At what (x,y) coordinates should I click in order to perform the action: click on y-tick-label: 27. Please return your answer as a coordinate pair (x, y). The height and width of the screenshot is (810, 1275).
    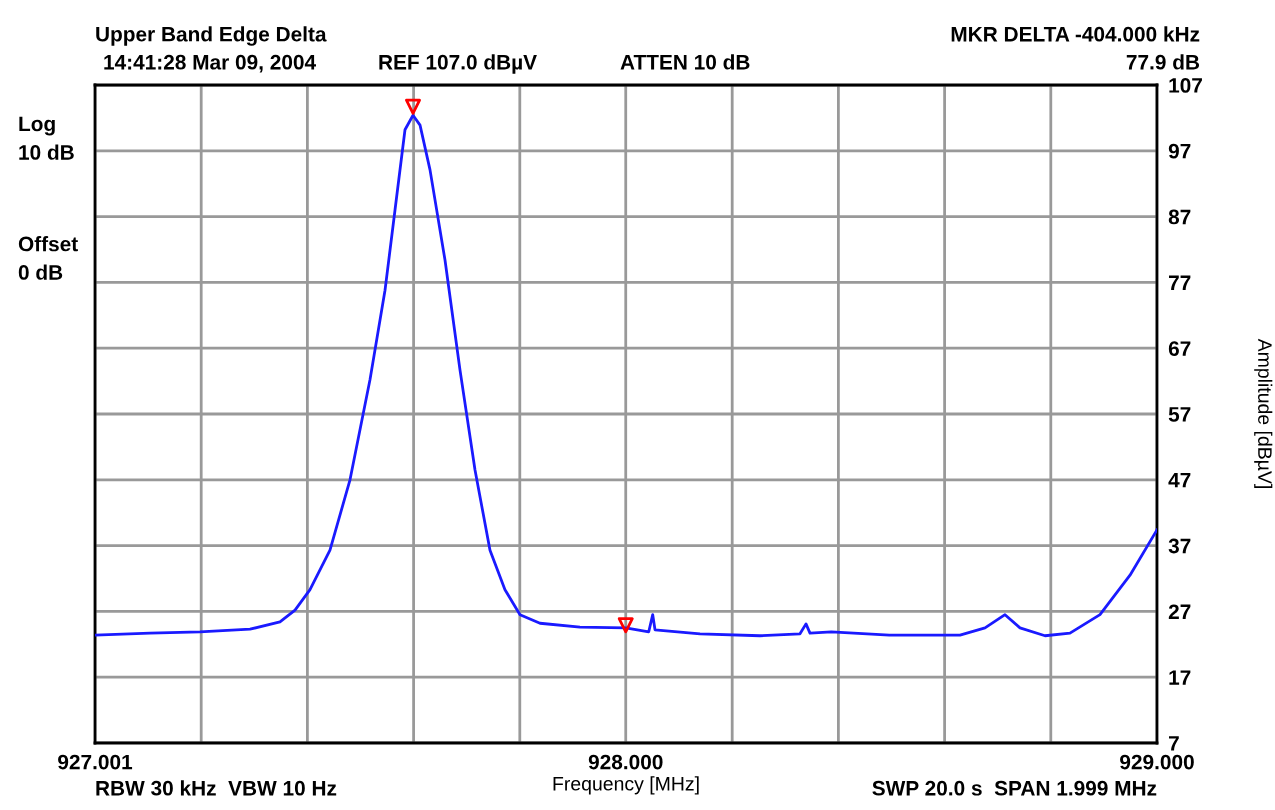
    Looking at the image, I should click on (1179, 611).